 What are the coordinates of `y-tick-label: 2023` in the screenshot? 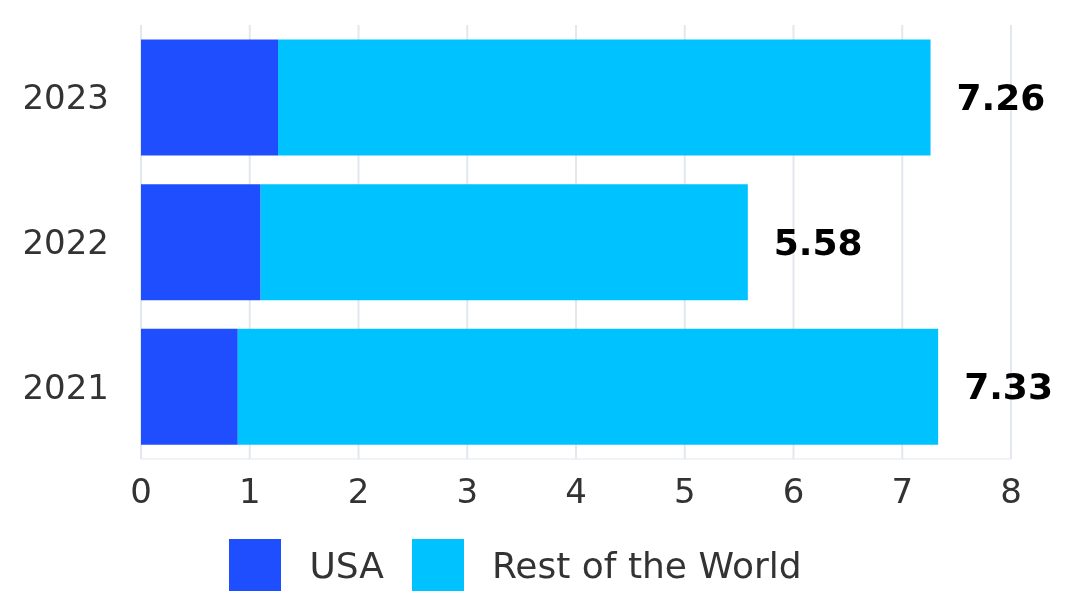 It's located at (65, 97).